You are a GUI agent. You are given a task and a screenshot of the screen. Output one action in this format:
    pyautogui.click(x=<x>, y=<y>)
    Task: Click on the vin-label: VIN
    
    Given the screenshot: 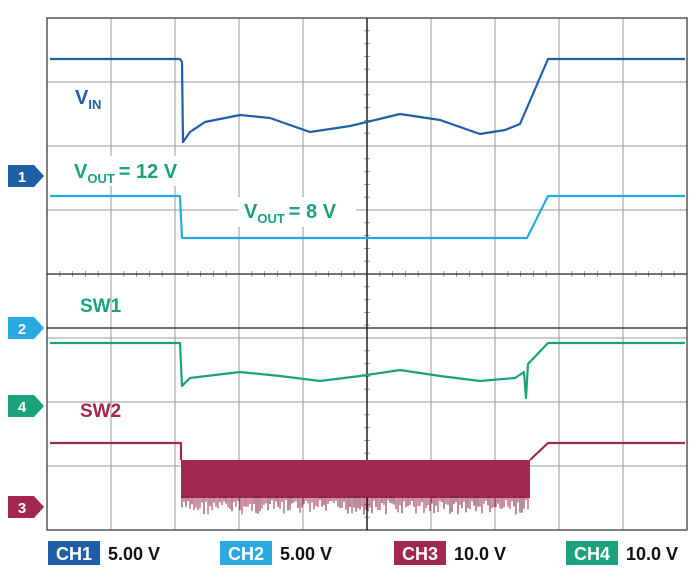 What is the action you would take?
    pyautogui.click(x=88, y=99)
    